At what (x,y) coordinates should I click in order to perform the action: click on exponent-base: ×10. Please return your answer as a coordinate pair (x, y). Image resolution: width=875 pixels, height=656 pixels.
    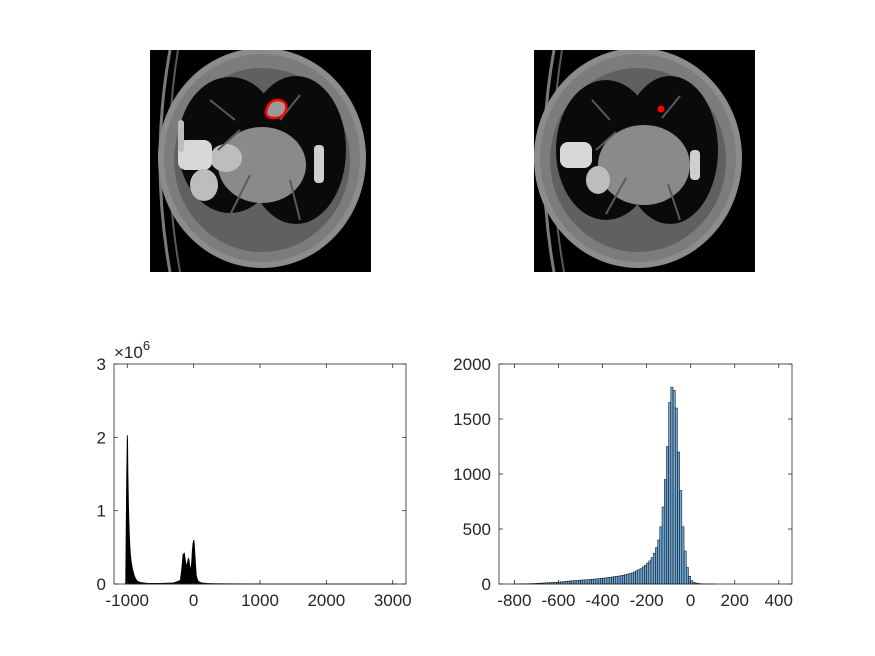
    Looking at the image, I should click on (128, 352).